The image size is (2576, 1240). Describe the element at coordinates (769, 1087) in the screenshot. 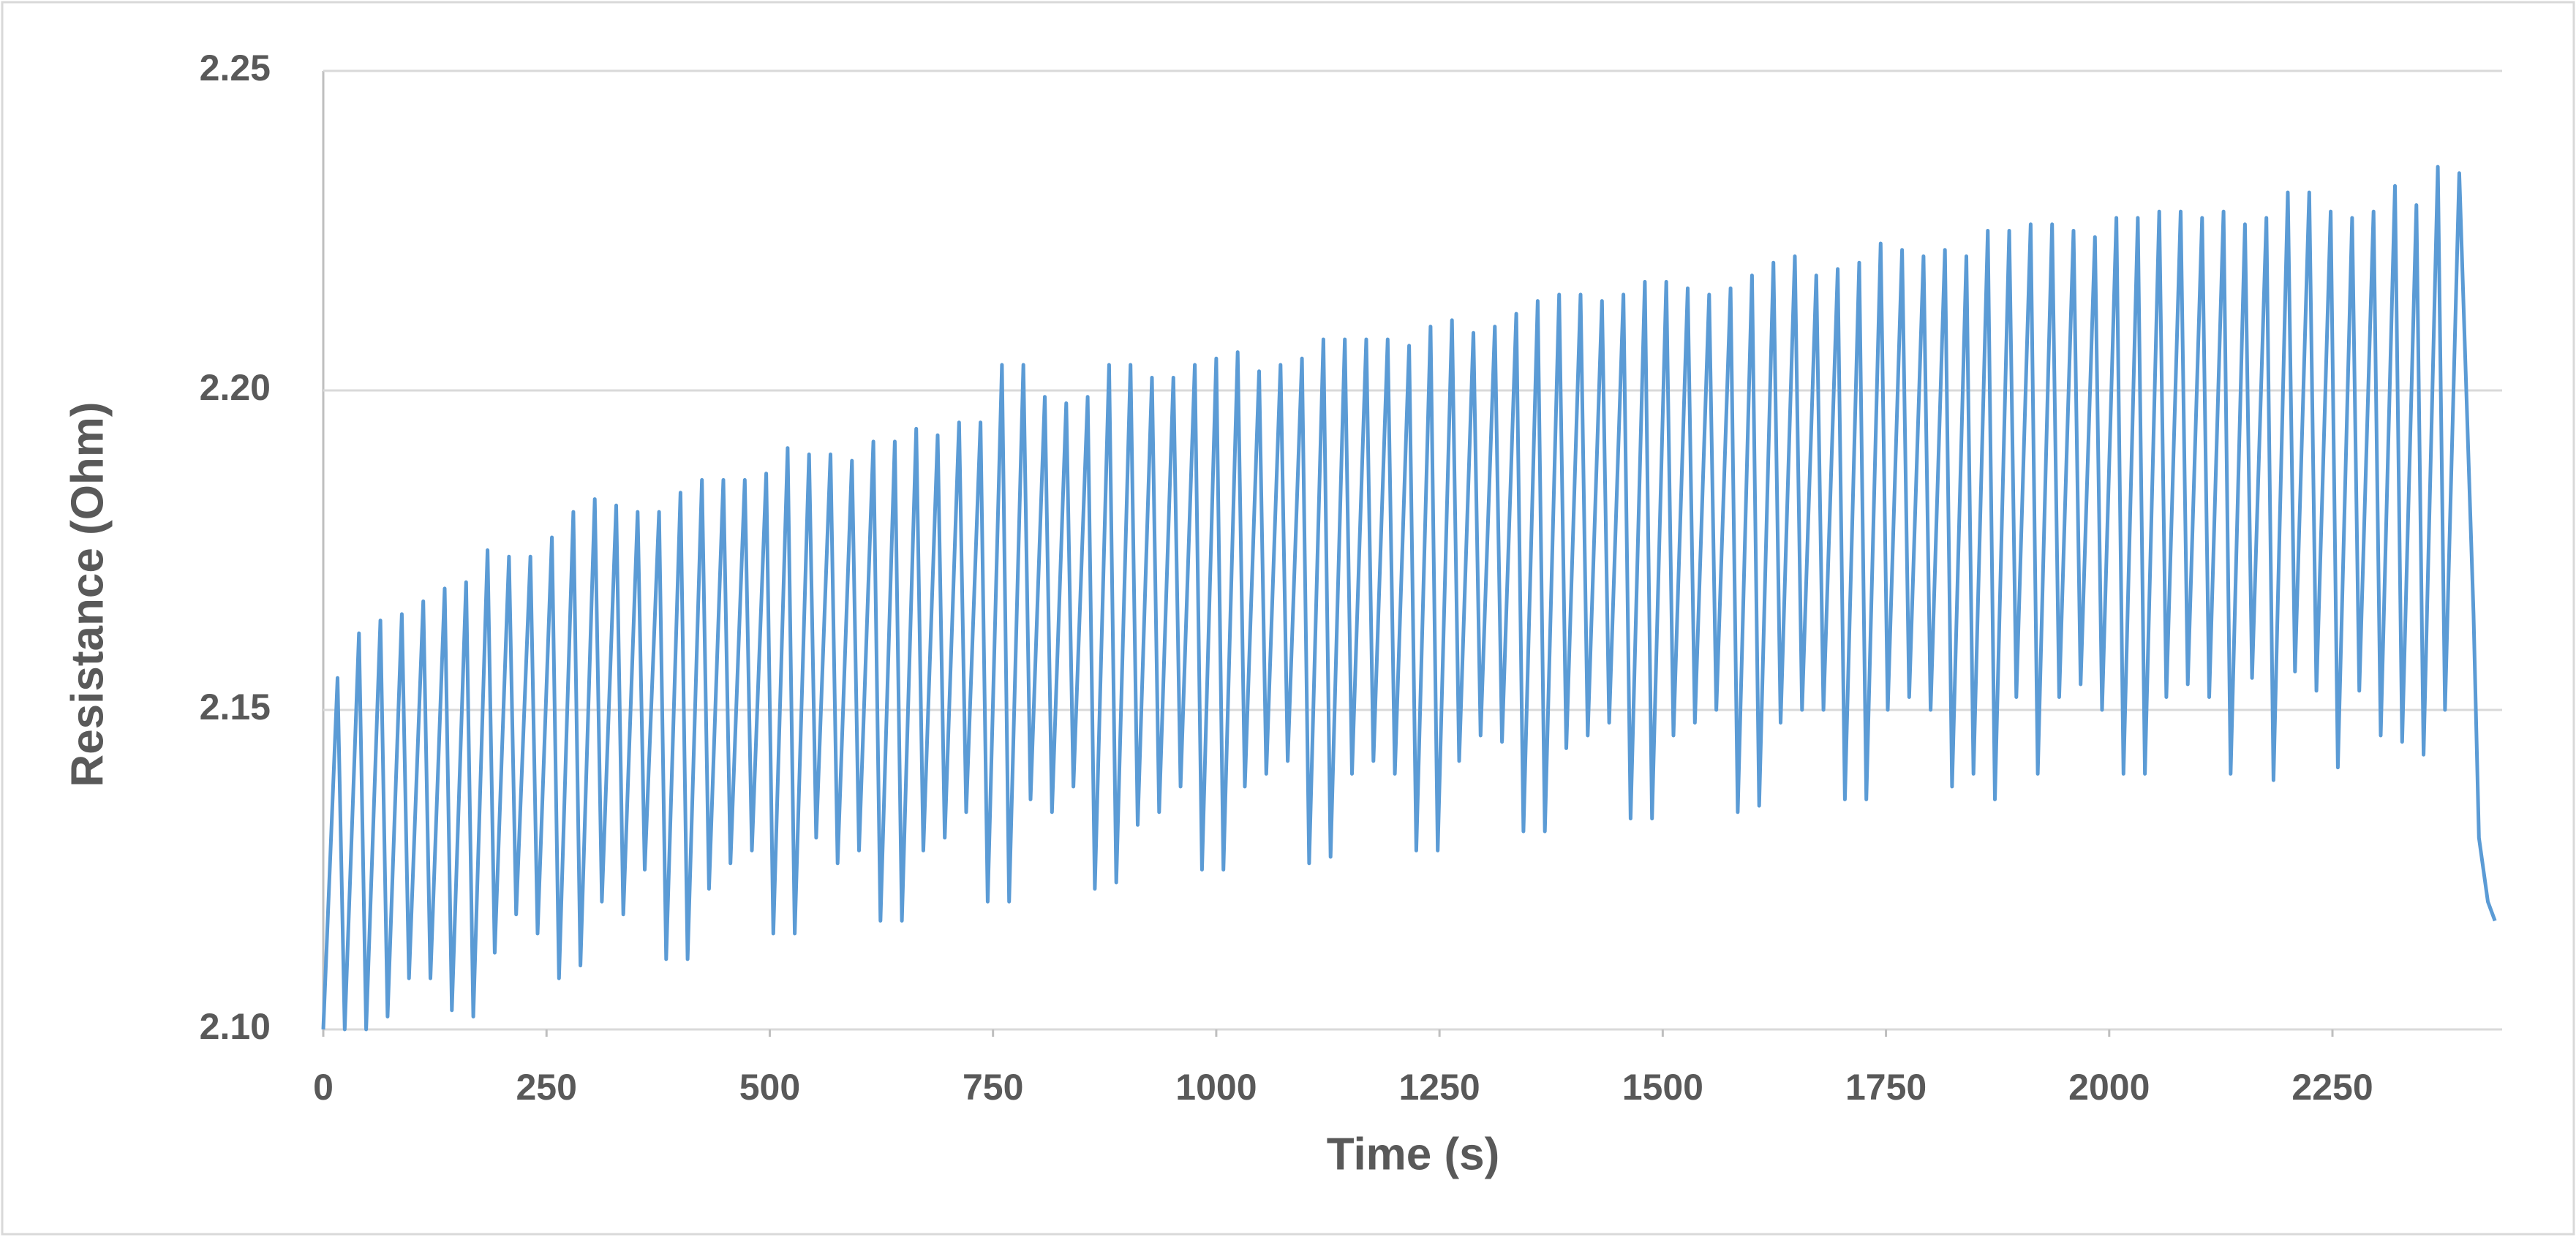

I see `x-tick-label: 500` at that location.